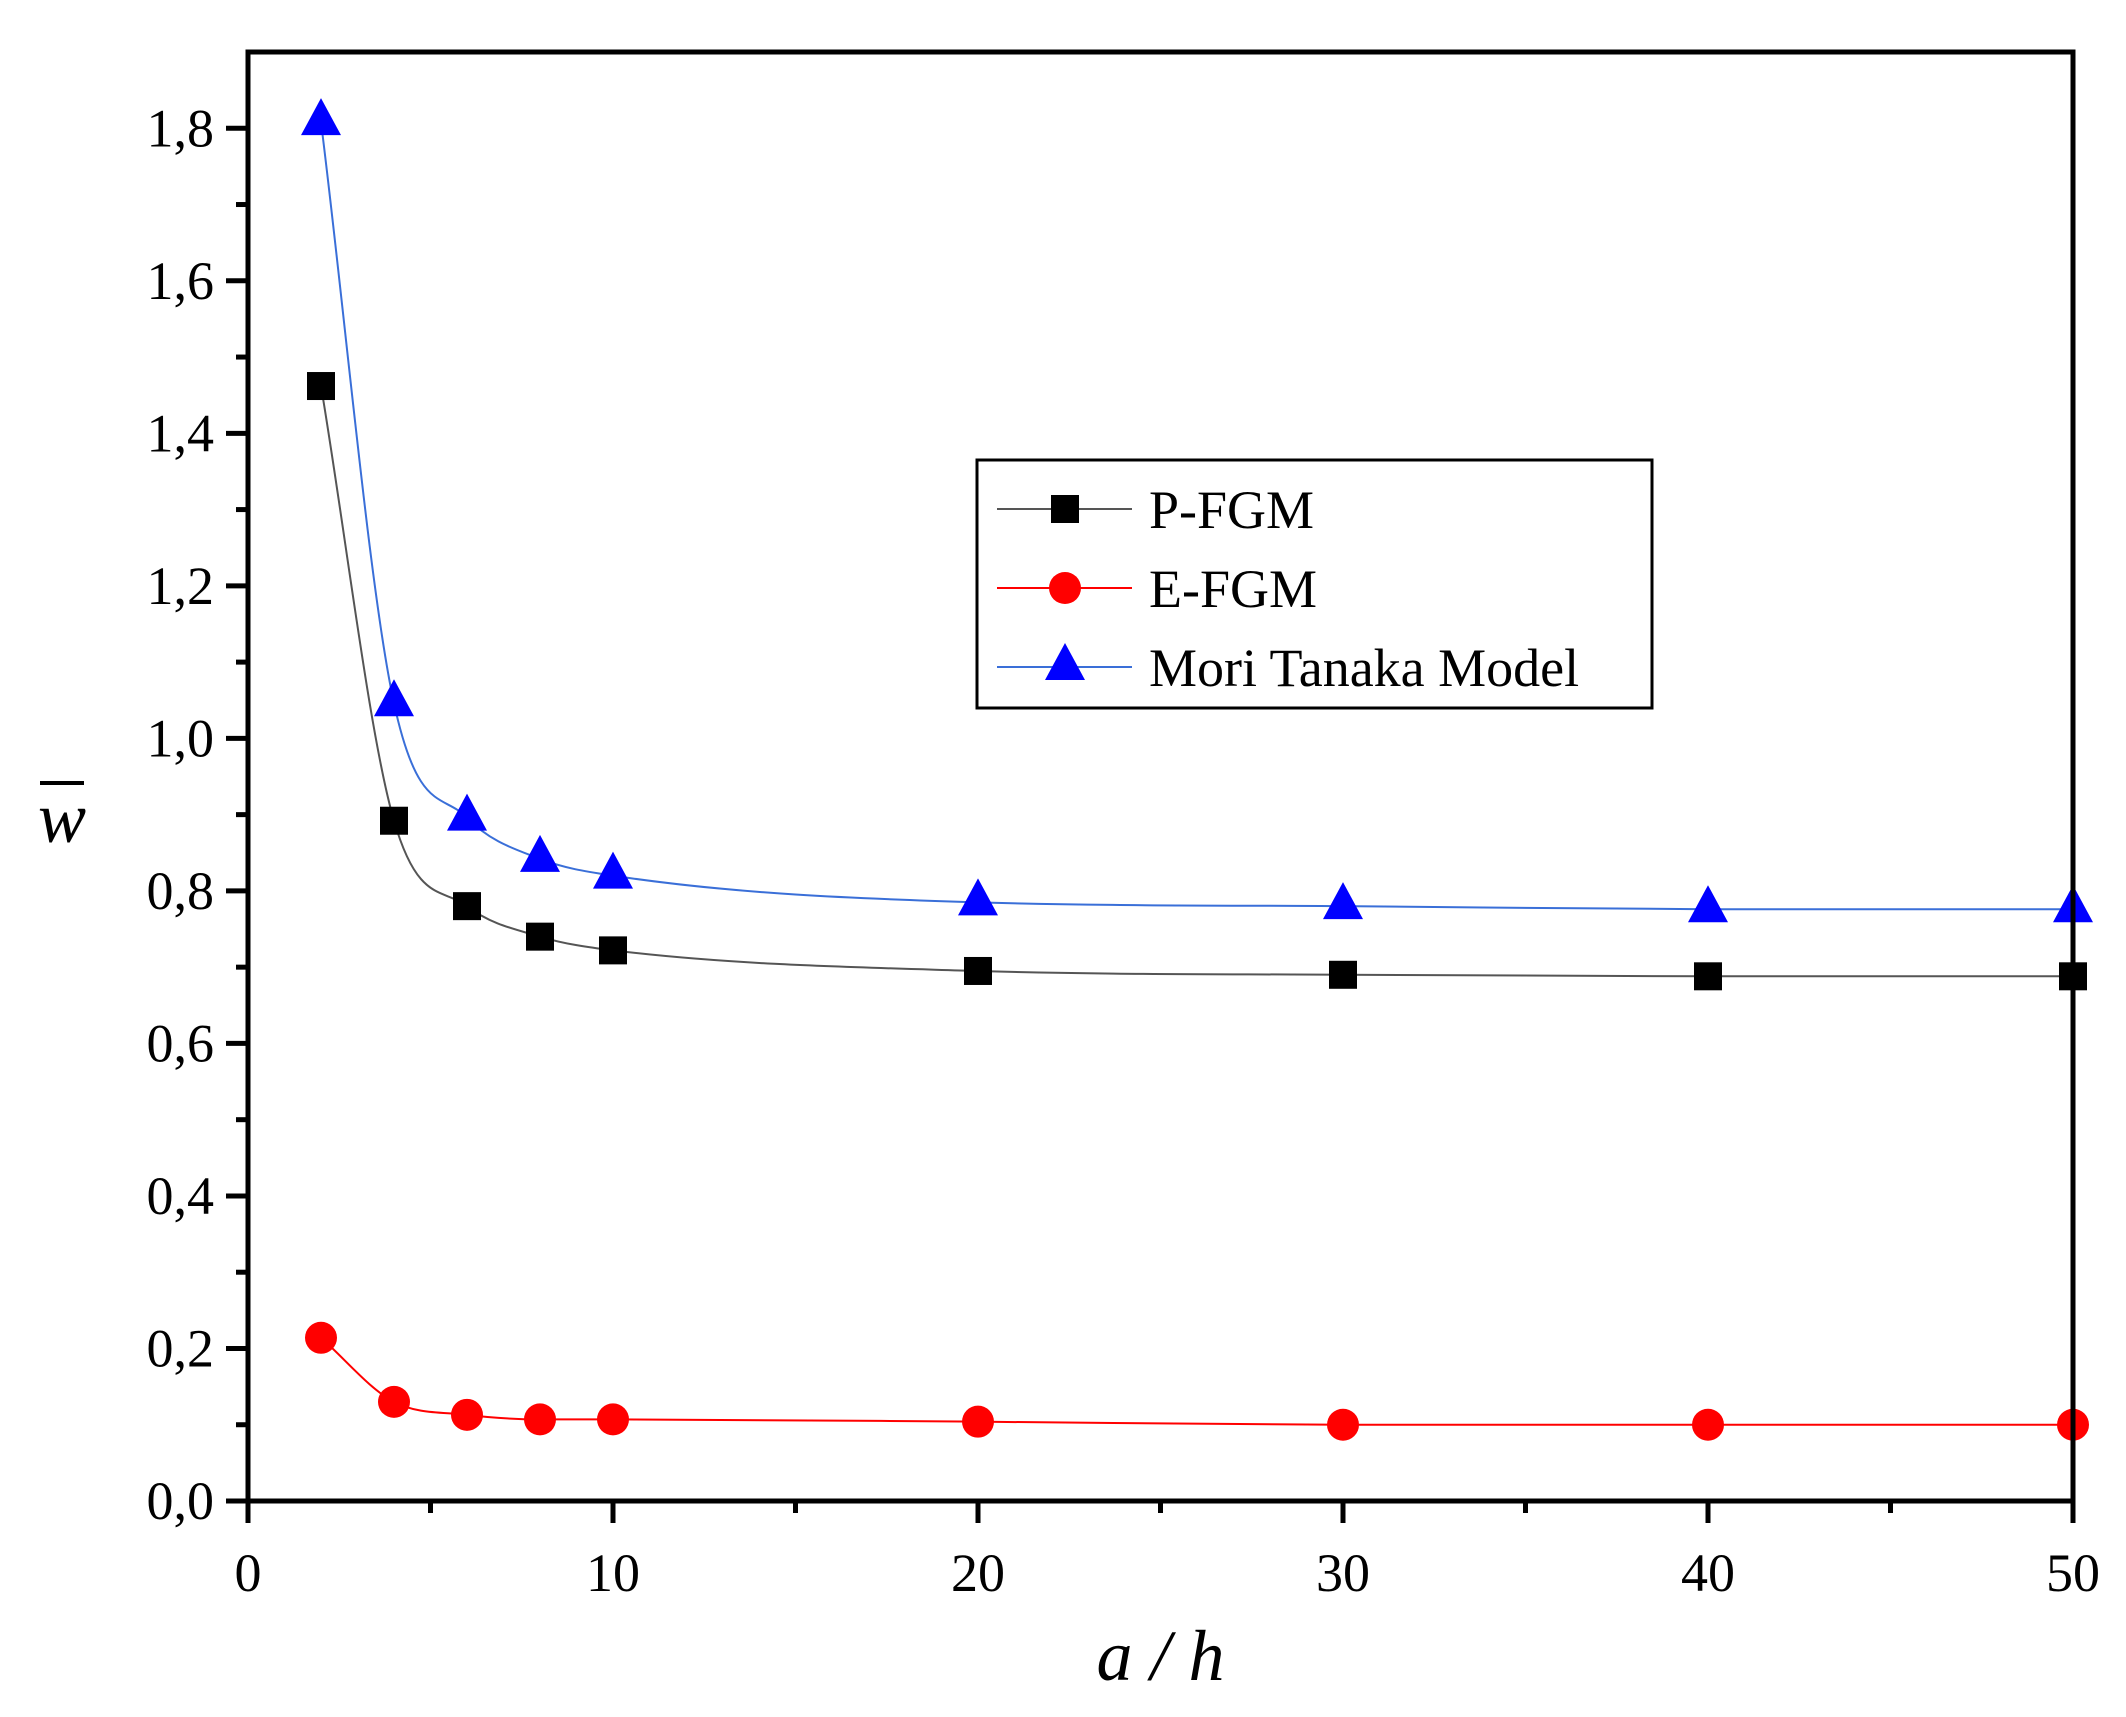 The width and height of the screenshot is (2126, 1717). What do you see at coordinates (2073, 1573) in the screenshot?
I see `x-tick-label: 50` at bounding box center [2073, 1573].